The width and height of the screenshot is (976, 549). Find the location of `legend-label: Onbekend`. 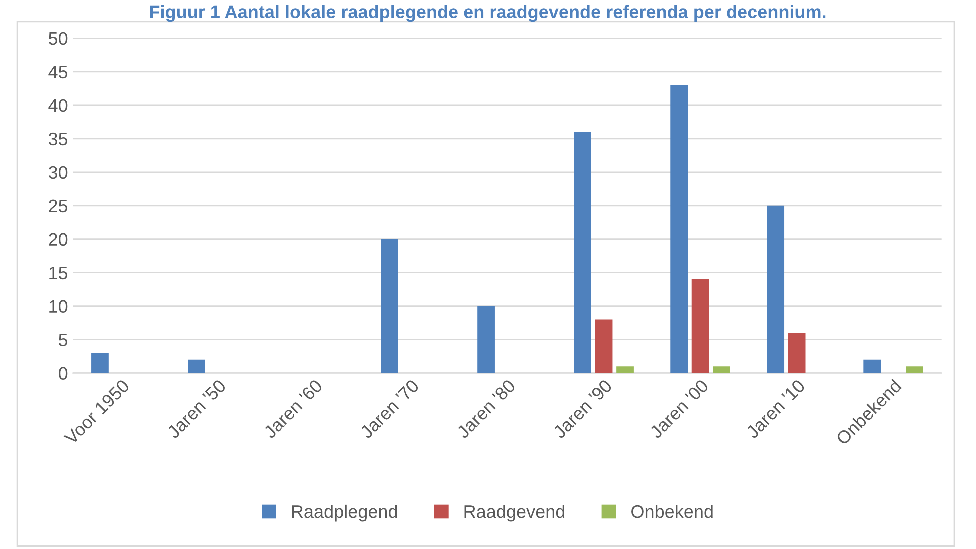

legend-label: Onbekend is located at coordinates (672, 511).